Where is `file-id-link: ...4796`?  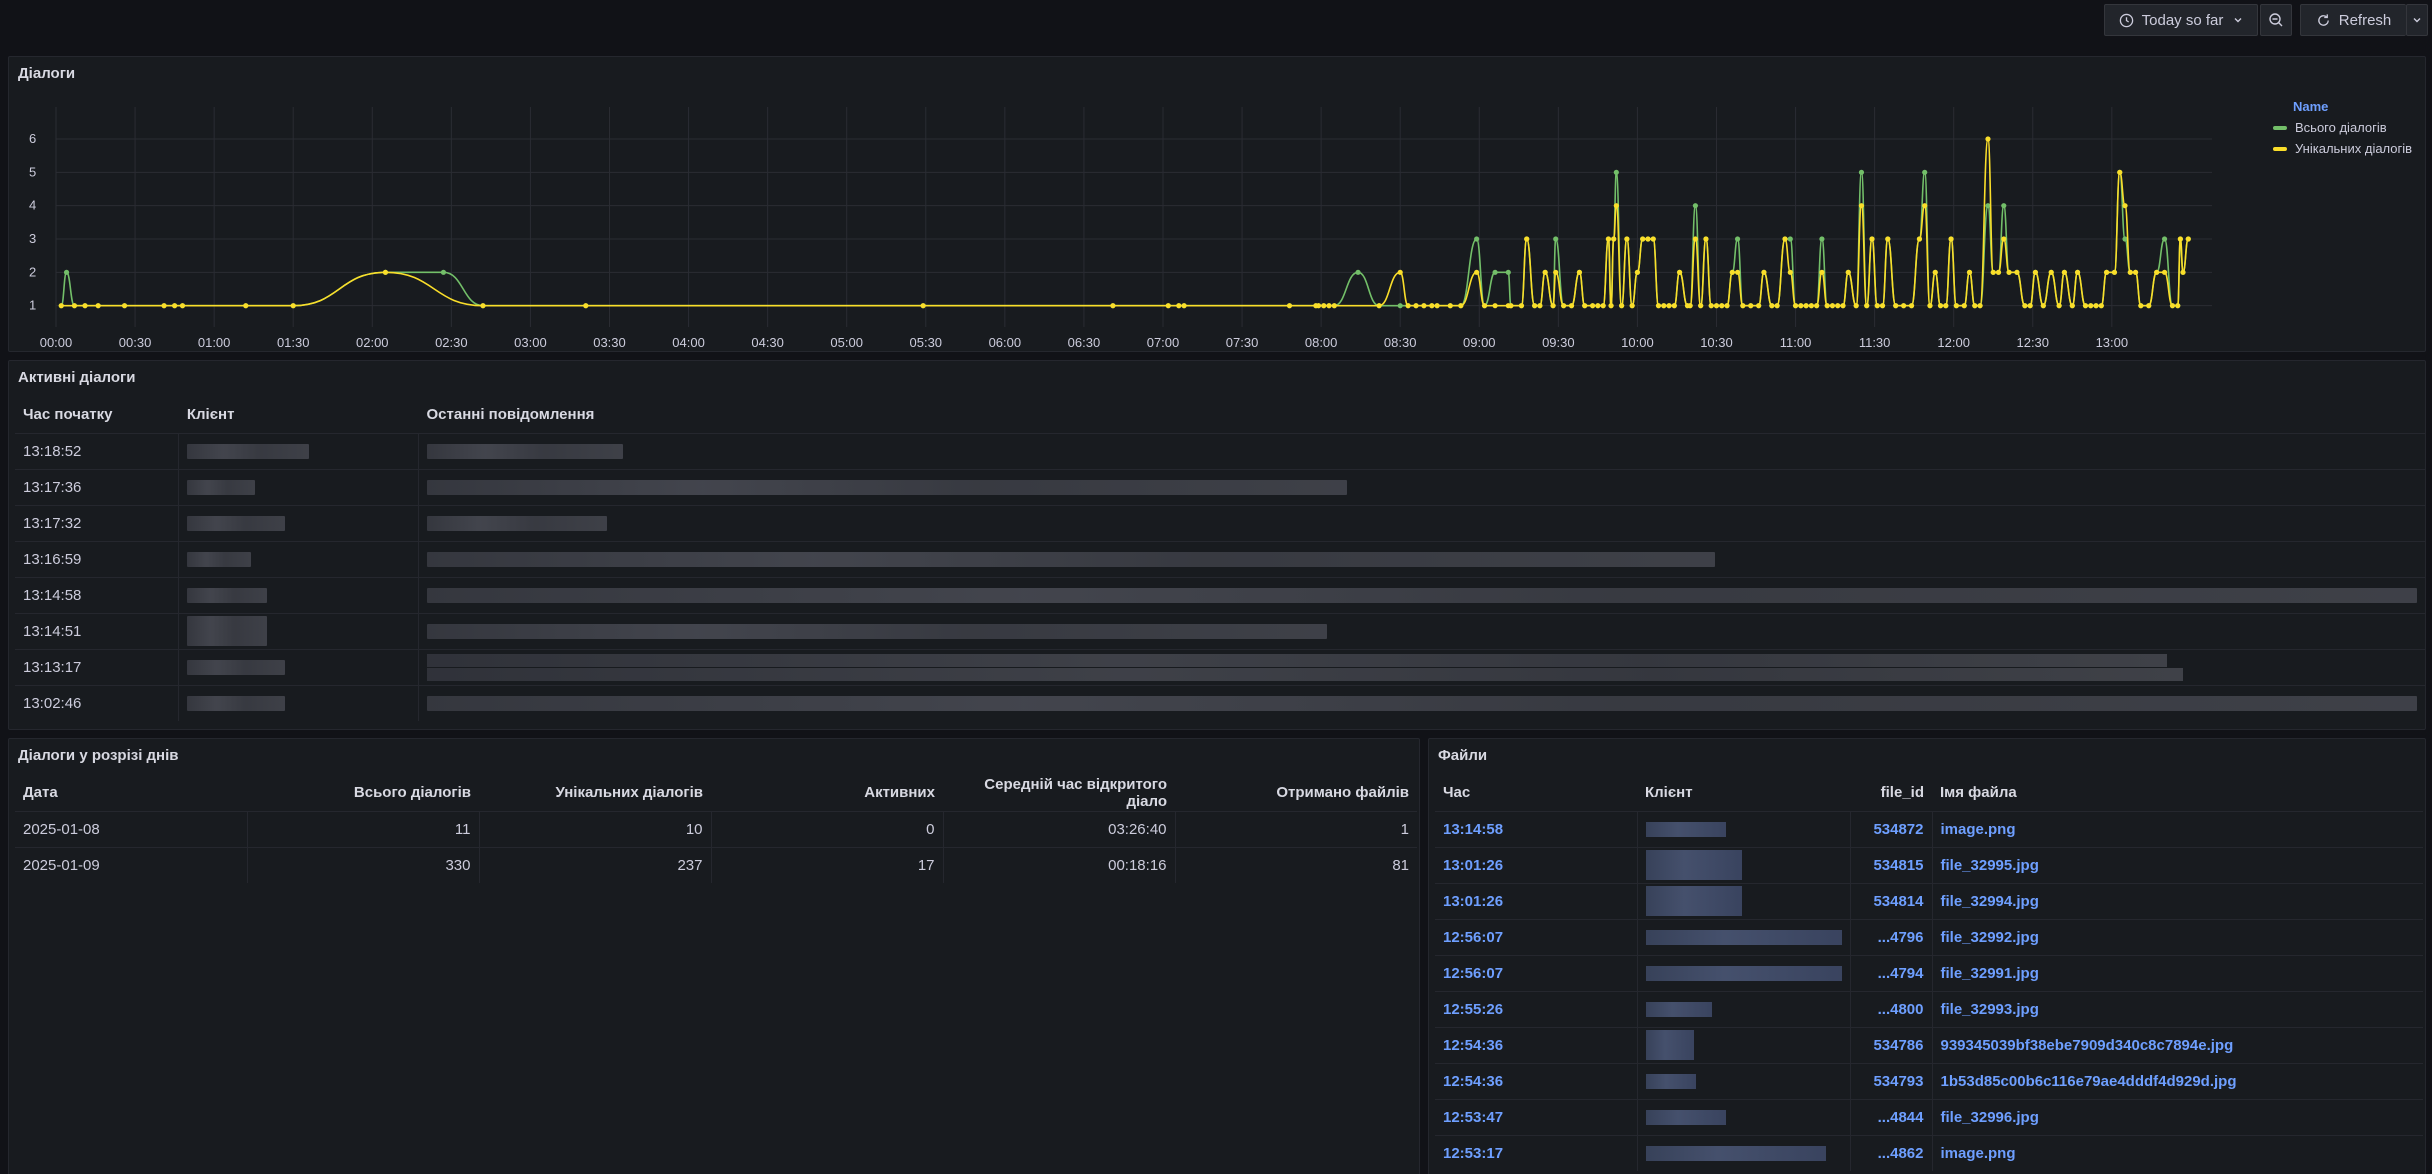 file-id-link: ...4796 is located at coordinates (1891, 936).